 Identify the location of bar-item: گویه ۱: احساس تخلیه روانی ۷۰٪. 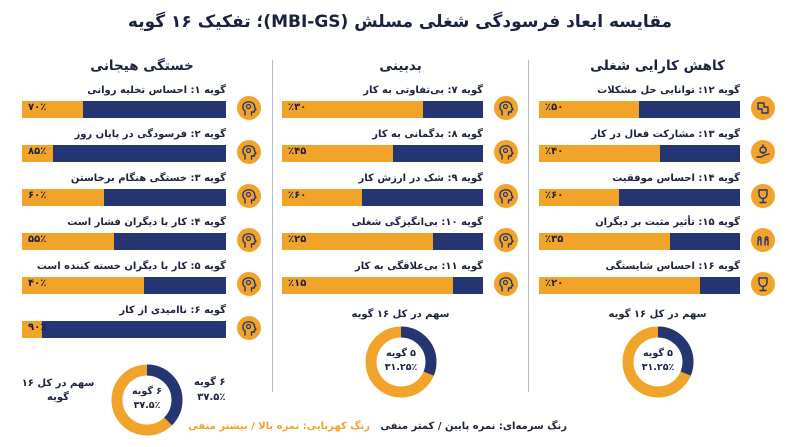
(142, 105).